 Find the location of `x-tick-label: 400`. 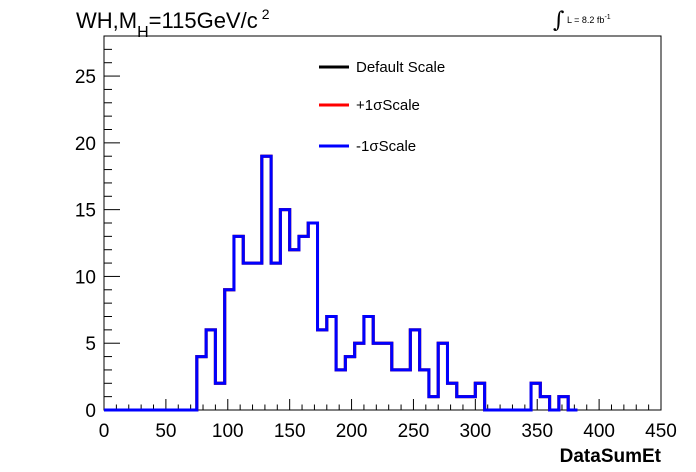

x-tick-label: 400 is located at coordinates (599, 431).